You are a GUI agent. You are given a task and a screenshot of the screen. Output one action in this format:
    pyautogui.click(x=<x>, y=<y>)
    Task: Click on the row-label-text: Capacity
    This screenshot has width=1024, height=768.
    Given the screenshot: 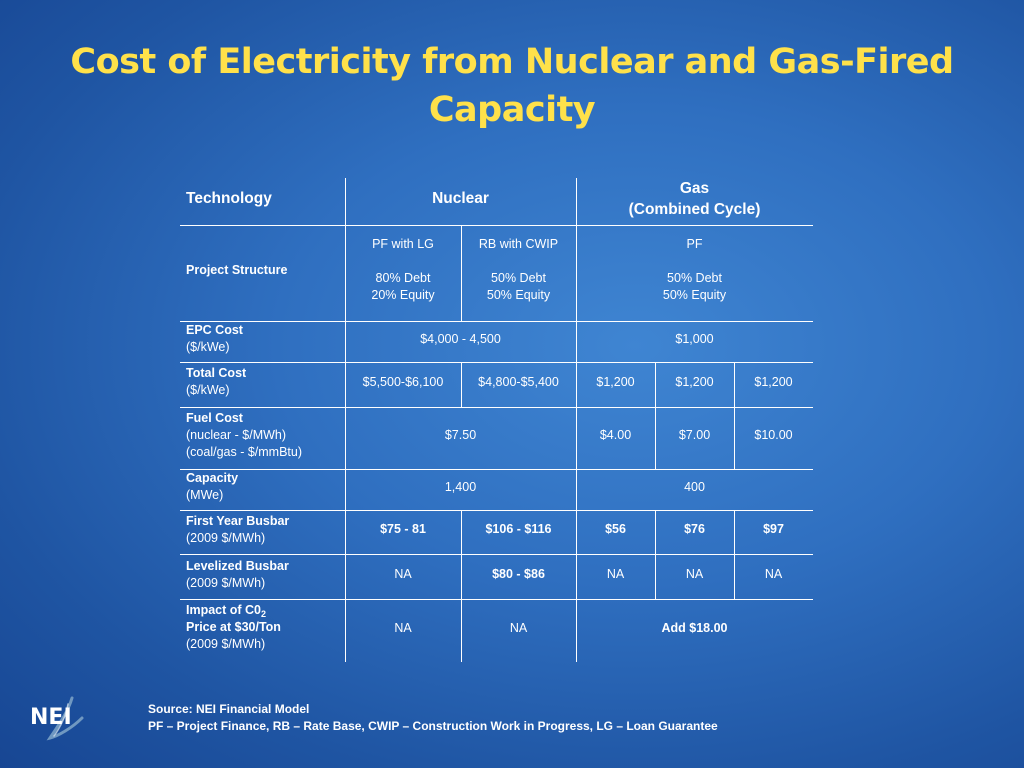 What is the action you would take?
    pyautogui.click(x=212, y=478)
    